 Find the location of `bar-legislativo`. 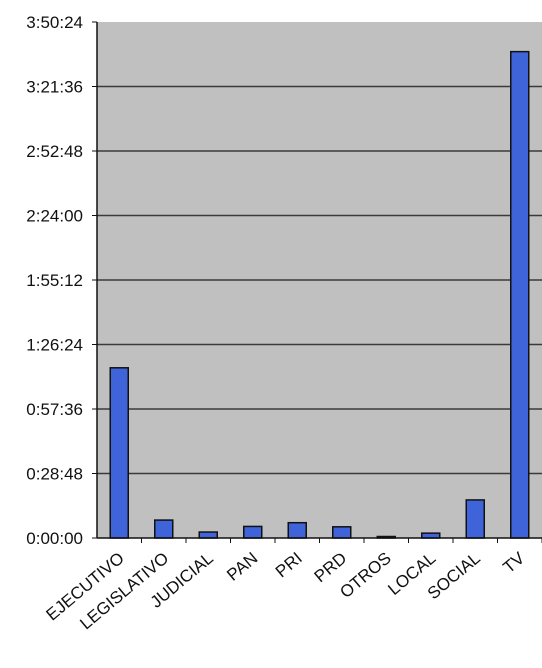

bar-legislativo is located at coordinates (164, 529).